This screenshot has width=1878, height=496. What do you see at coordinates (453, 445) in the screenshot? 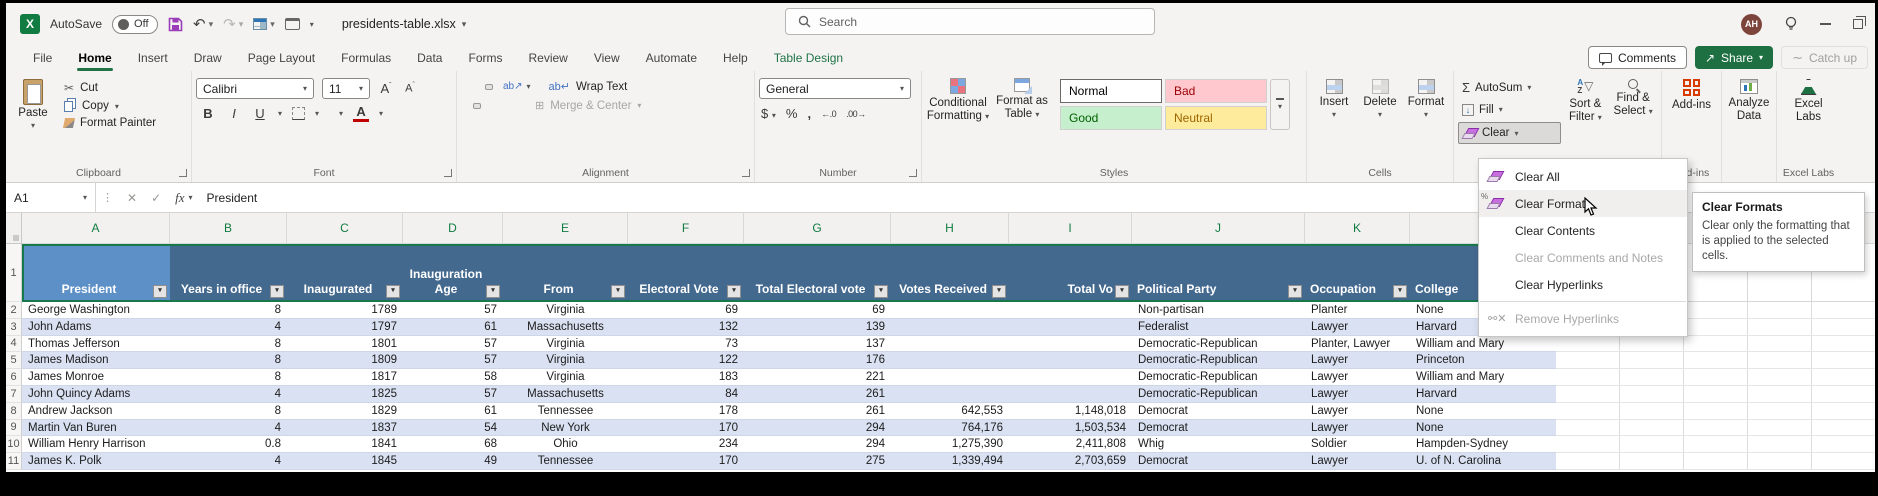
I see `cell-age: 68` at bounding box center [453, 445].